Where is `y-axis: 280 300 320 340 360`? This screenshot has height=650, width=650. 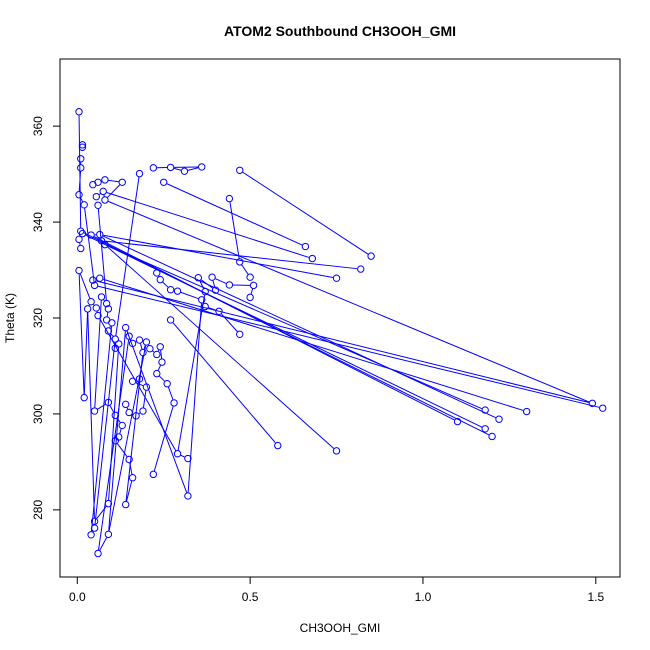
y-axis: 280 300 320 340 360 is located at coordinates (45, 318).